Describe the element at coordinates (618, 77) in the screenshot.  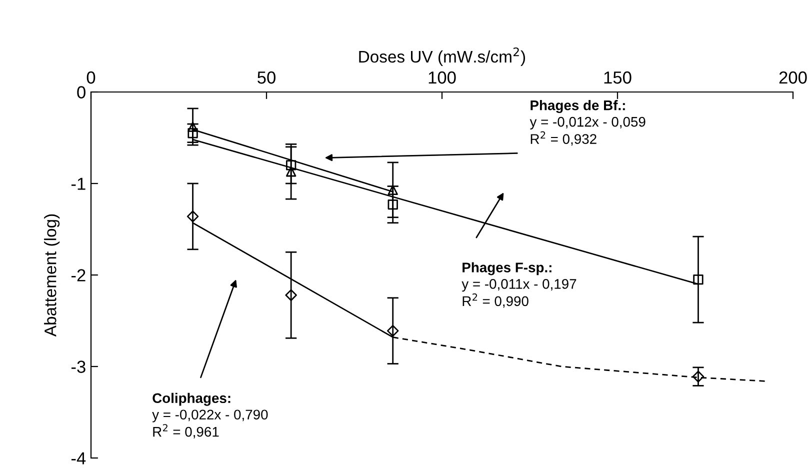
I see `x-tick-label: 150` at that location.